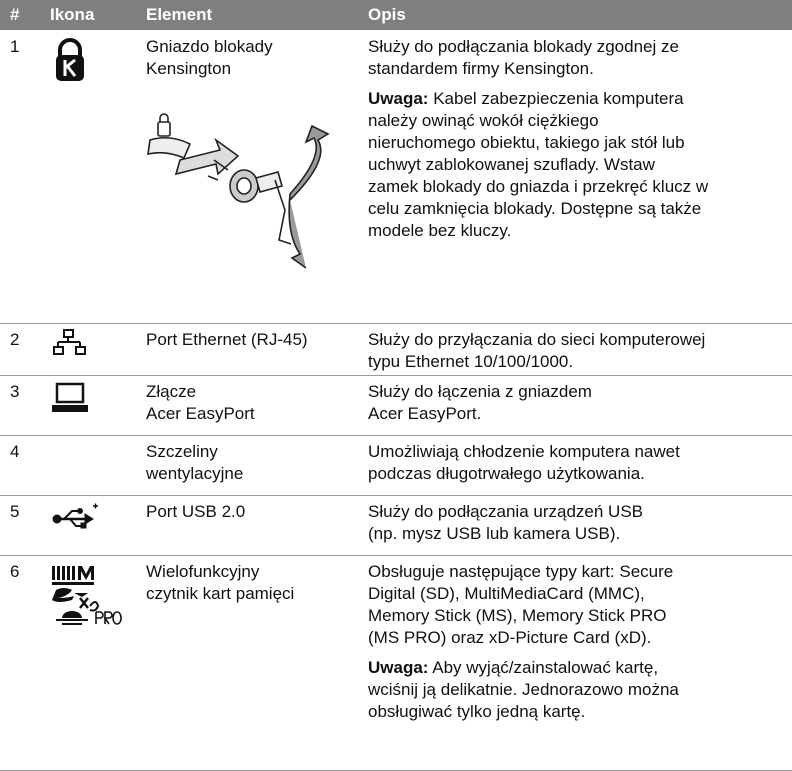  What do you see at coordinates (510, 637) in the screenshot?
I see `description-line: (MS PRO) oraz xD-Picture Card (xD).` at bounding box center [510, 637].